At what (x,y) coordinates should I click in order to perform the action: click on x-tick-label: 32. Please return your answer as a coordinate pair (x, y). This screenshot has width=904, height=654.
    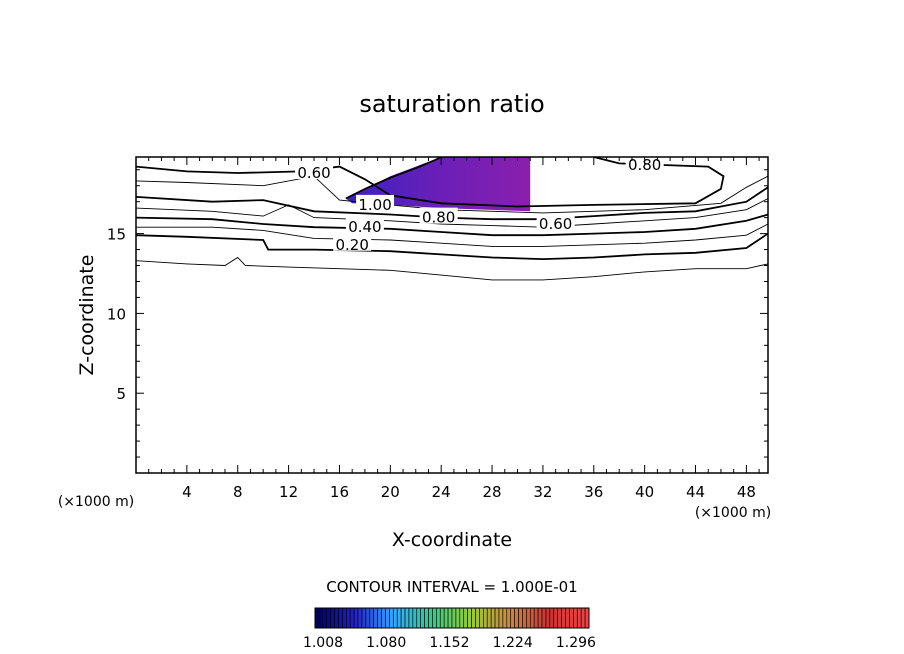
    Looking at the image, I should click on (542, 492).